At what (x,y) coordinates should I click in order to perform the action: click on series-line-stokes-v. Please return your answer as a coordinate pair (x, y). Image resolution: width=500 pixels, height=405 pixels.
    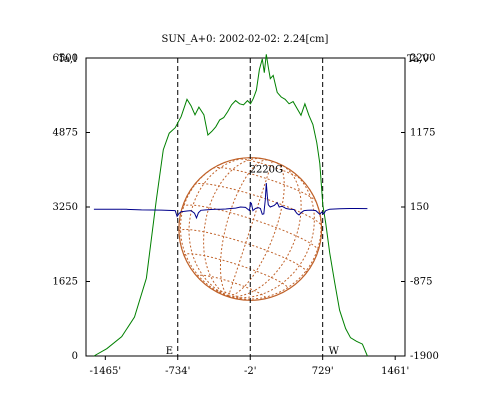
    Looking at the image, I should click on (230, 201).